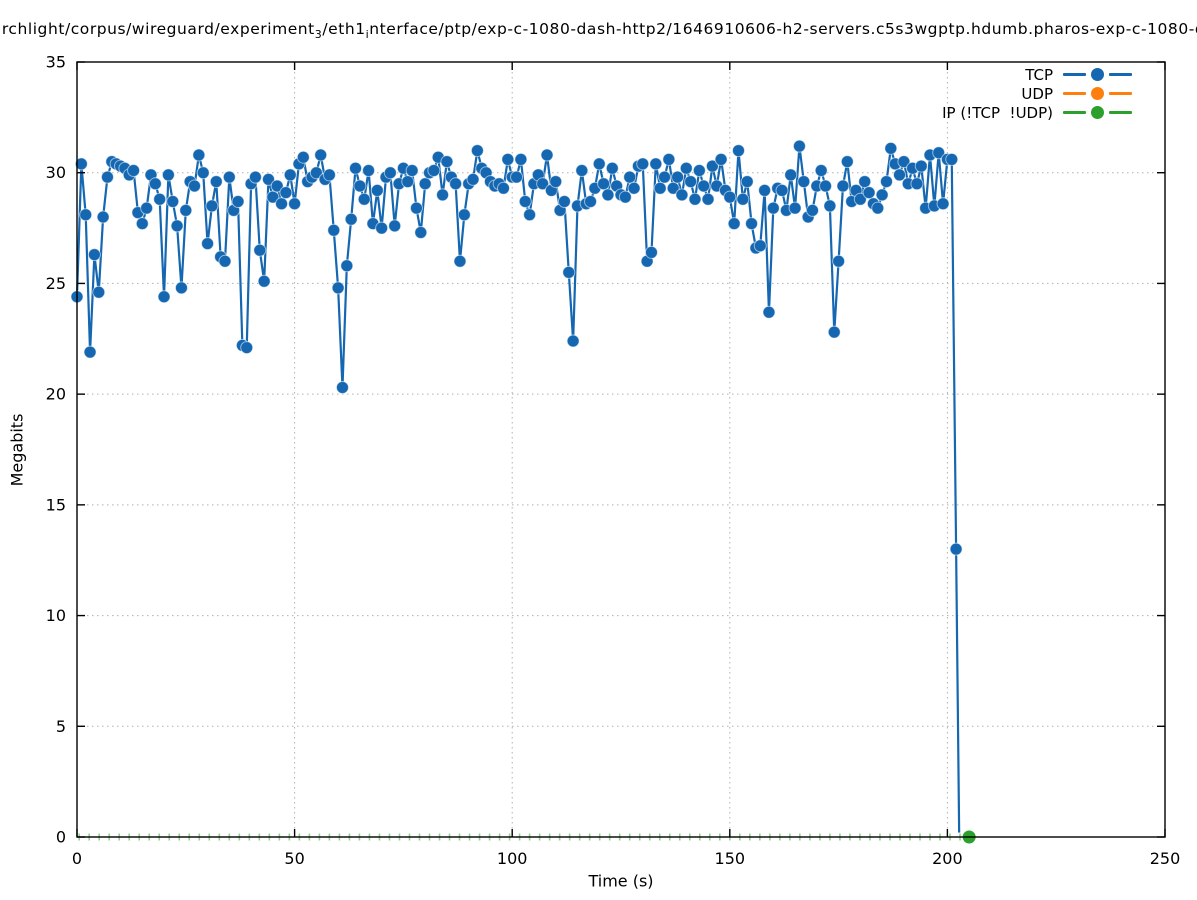  What do you see at coordinates (367, 35) in the screenshot?
I see `chart-title-subscript: i` at bounding box center [367, 35].